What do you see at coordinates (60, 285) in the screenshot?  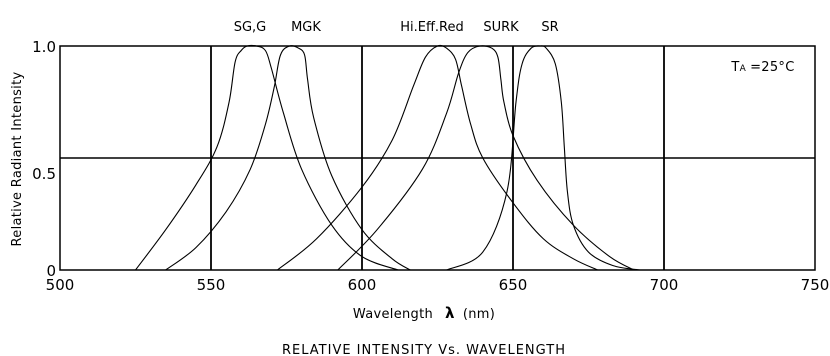 I see `x-tick-label: 500` at bounding box center [60, 285].